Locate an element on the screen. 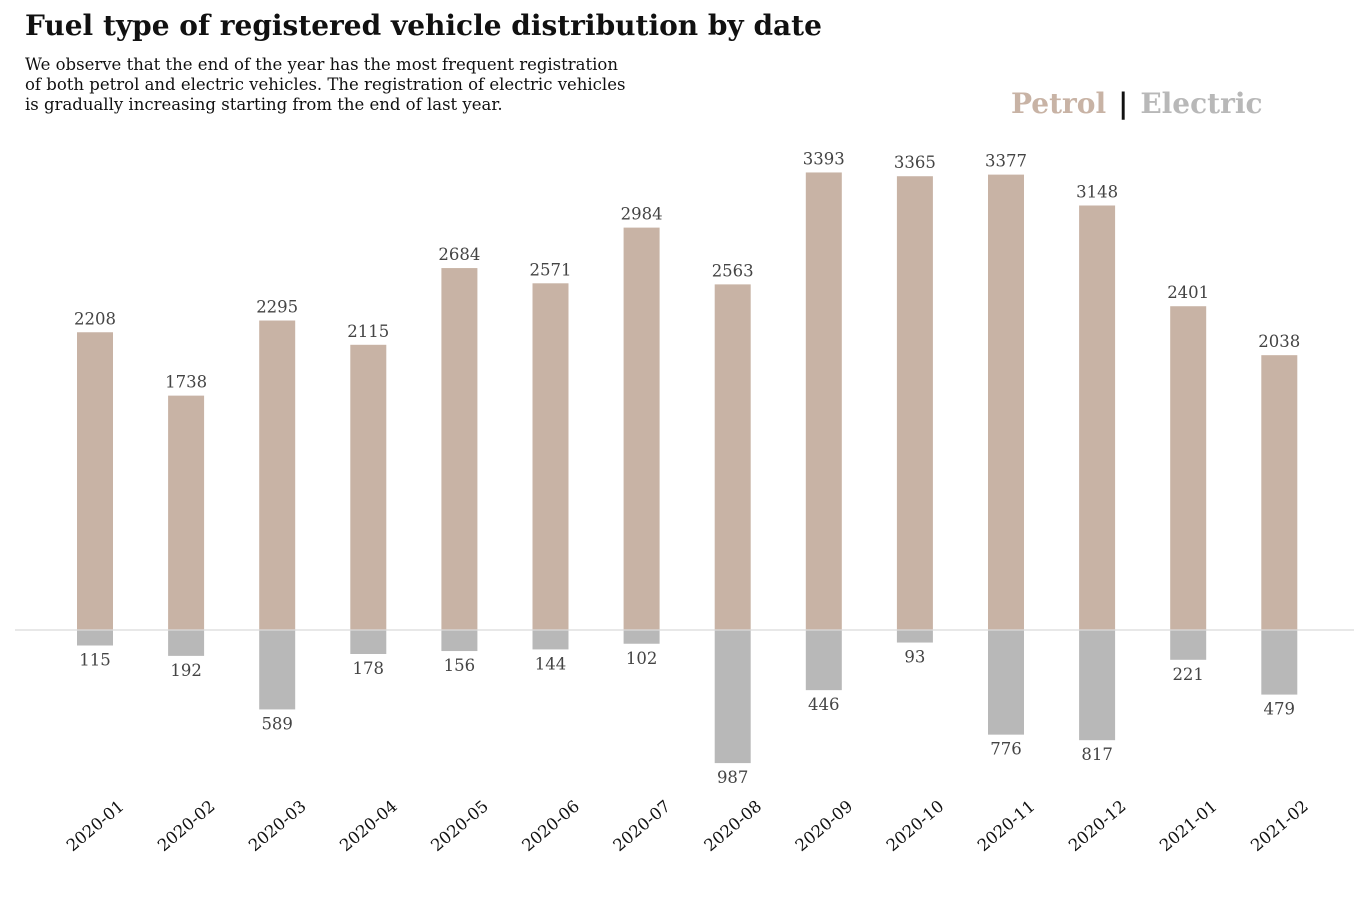  label-petrol-2020-09: 3393 is located at coordinates (824, 158).